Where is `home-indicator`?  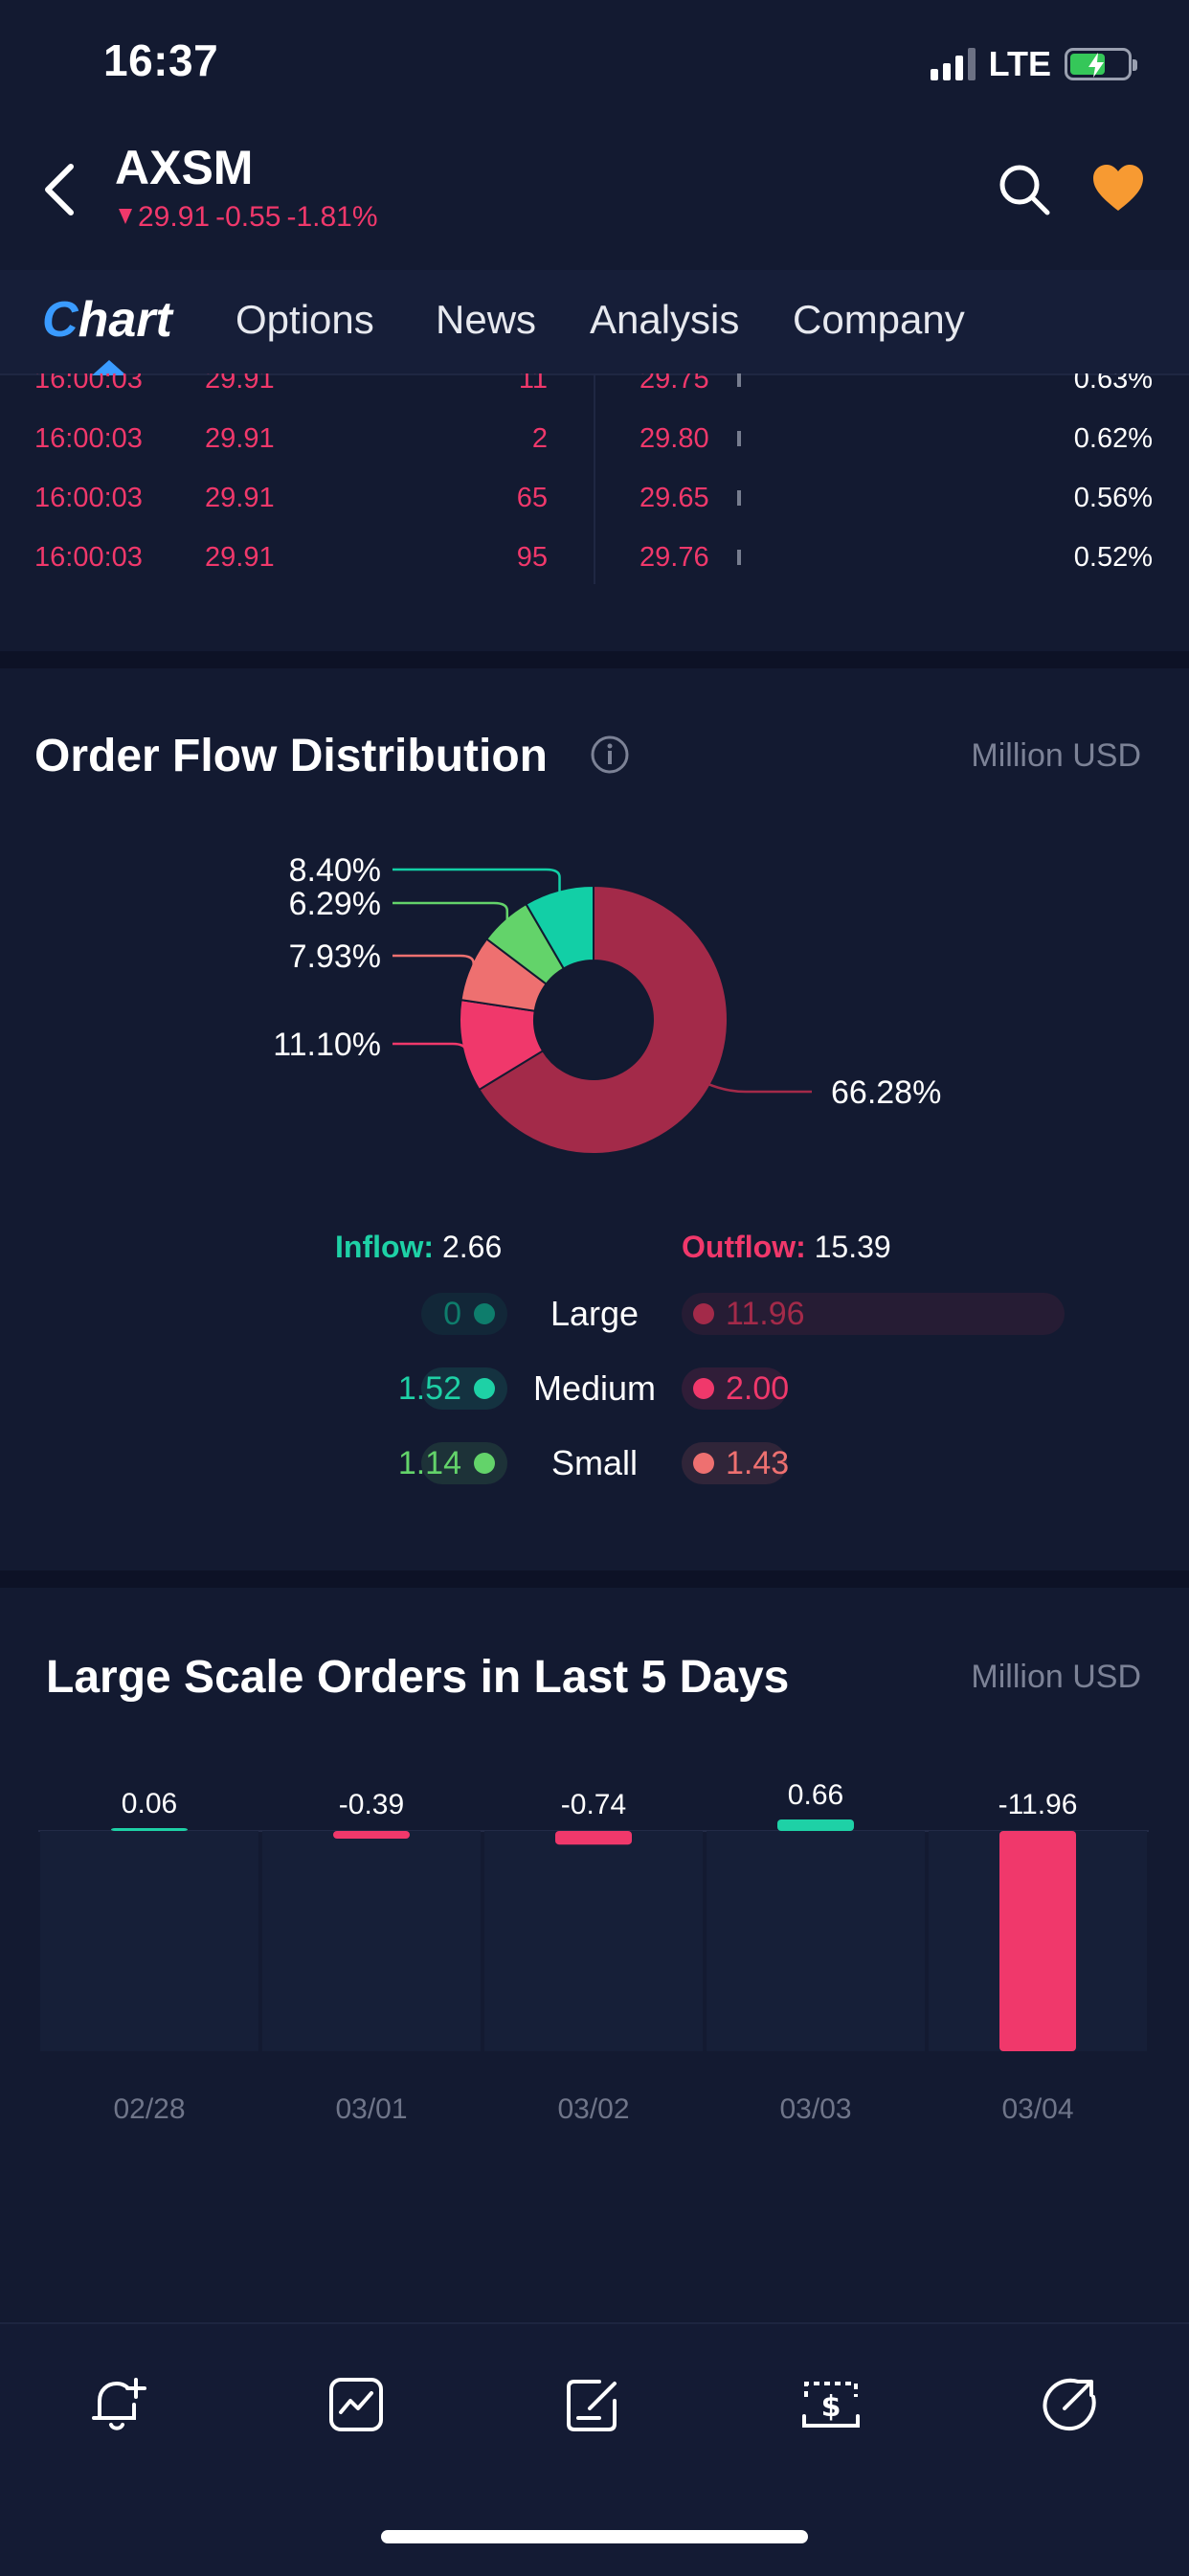 home-indicator is located at coordinates (594, 2536).